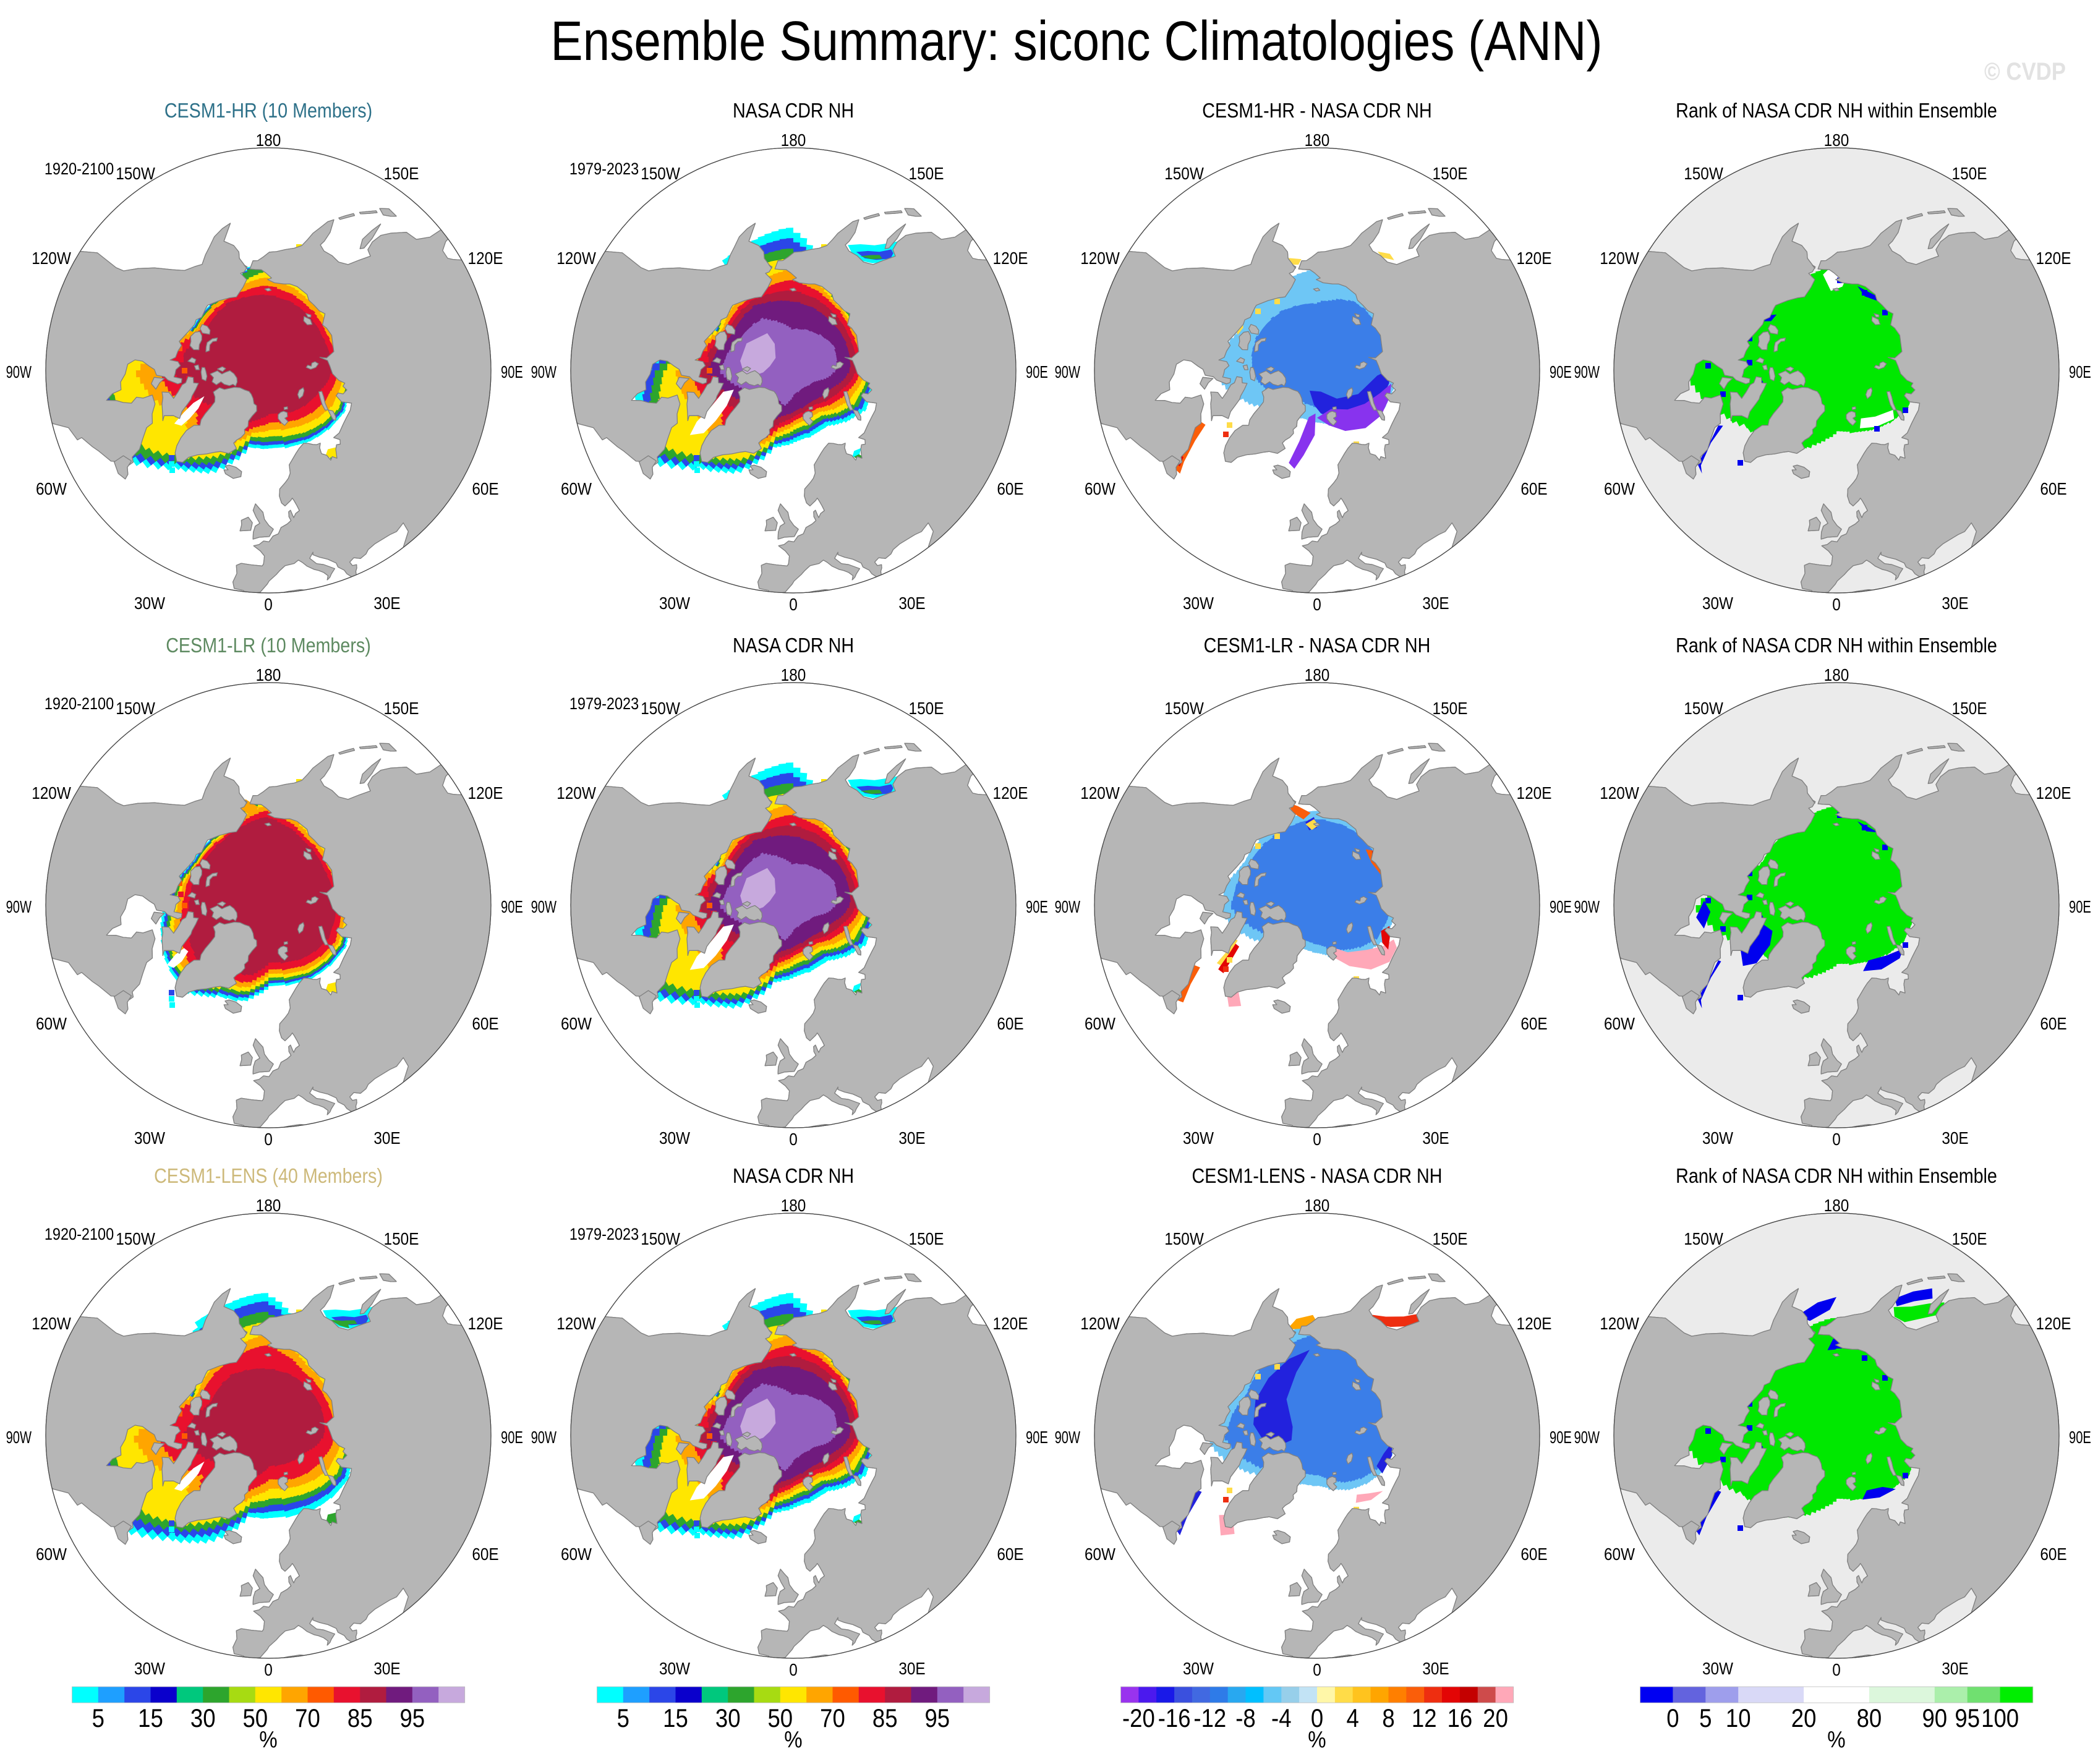  What do you see at coordinates (1317, 645) in the screenshot?
I see `svg-text: CESM1-LR - NASA CDR NH` at bounding box center [1317, 645].